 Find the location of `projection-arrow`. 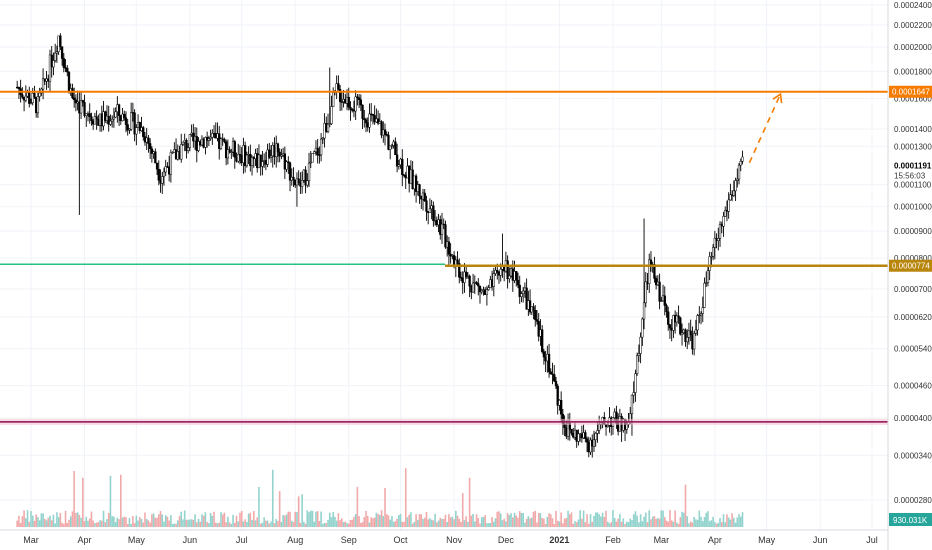

projection-arrow is located at coordinates (765, 128).